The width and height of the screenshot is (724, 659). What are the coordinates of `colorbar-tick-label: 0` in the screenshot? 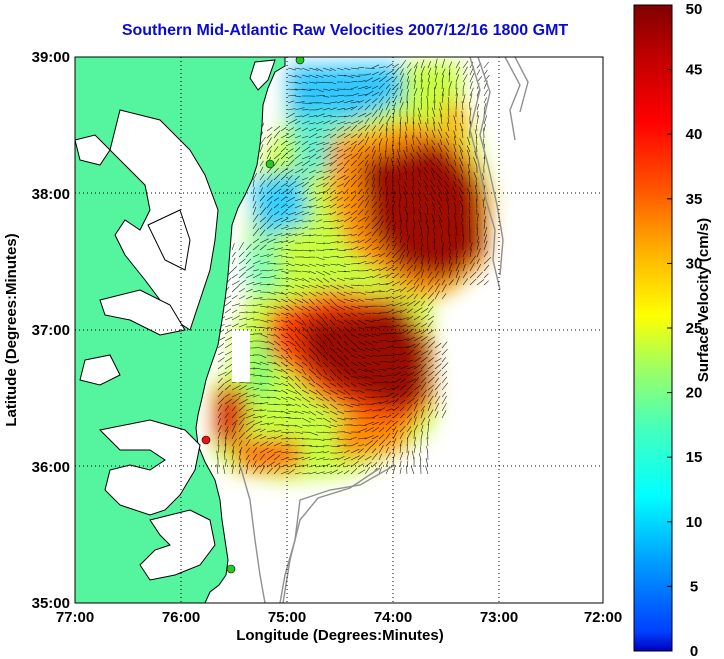 It's located at (694, 651).